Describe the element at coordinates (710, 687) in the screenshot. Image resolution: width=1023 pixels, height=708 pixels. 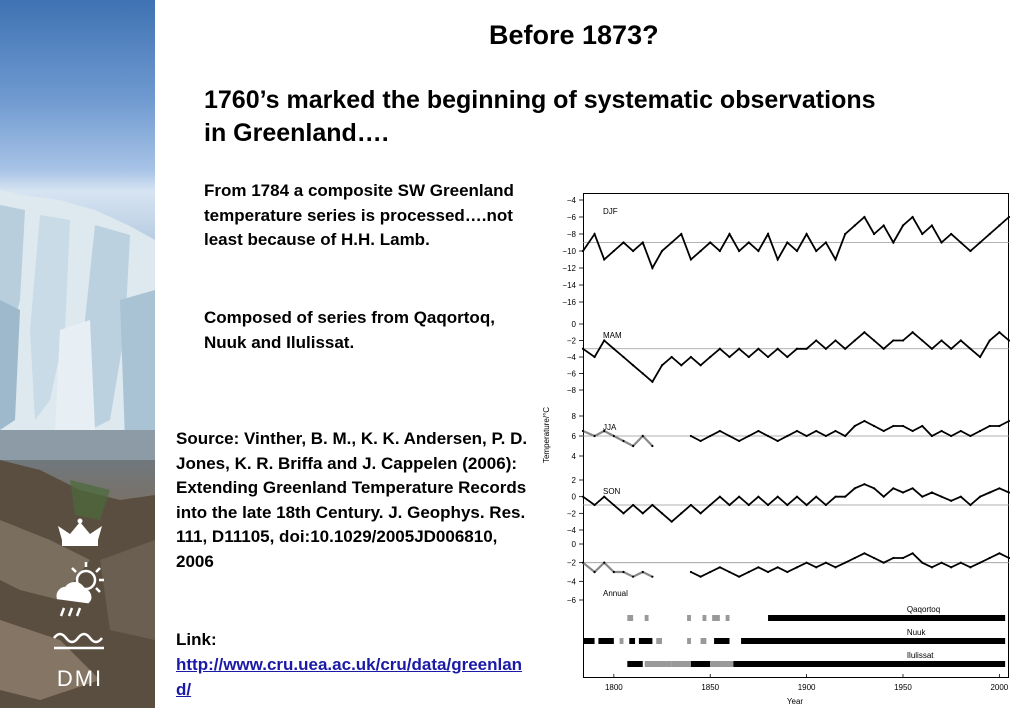
I see `x-tick-label: 1850` at that location.